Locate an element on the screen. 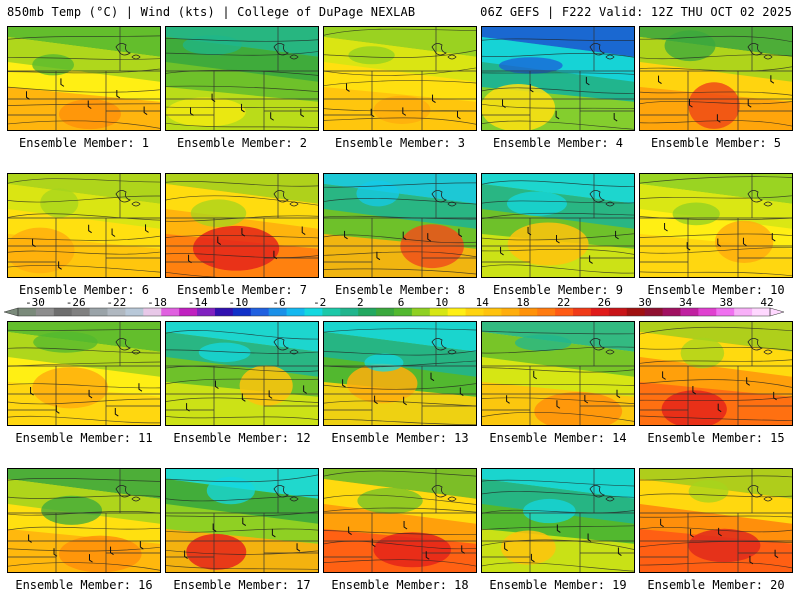 The width and height of the screenshot is (800, 600). colorbar-tick-label: 38 is located at coordinates (726, 302).